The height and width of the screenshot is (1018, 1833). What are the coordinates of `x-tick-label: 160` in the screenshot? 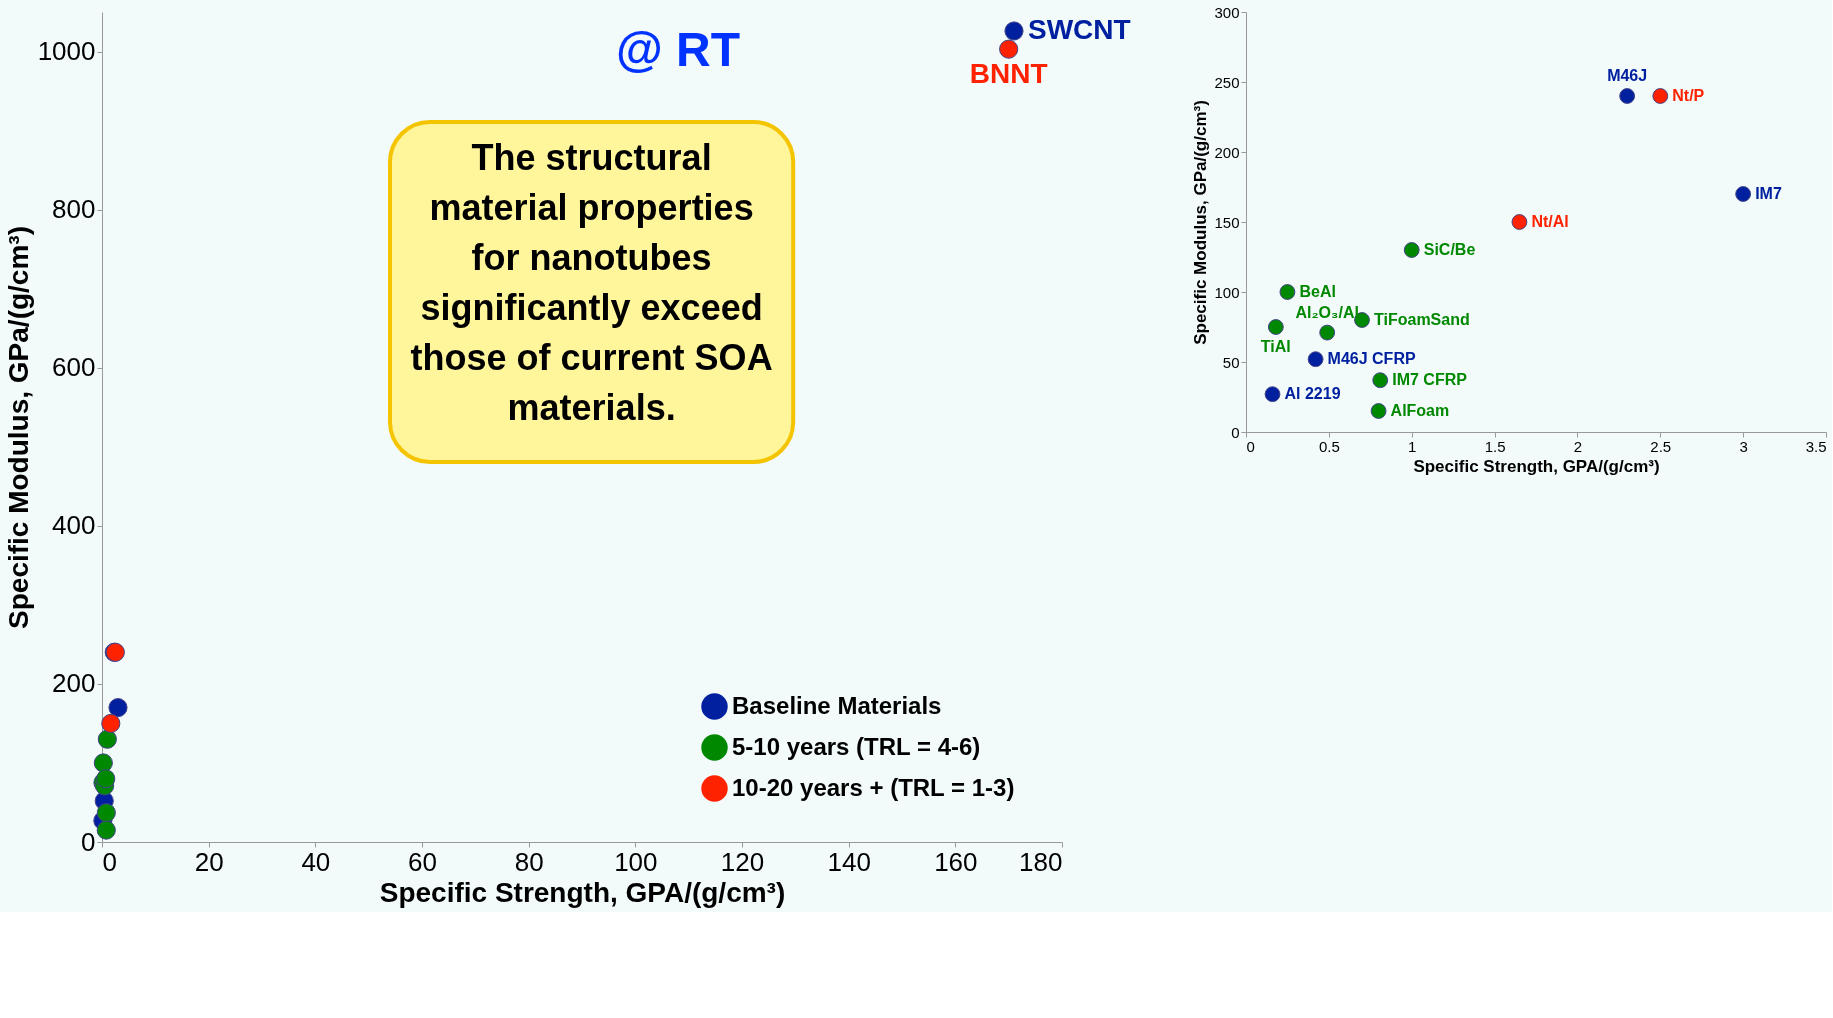 It's located at (956, 861).